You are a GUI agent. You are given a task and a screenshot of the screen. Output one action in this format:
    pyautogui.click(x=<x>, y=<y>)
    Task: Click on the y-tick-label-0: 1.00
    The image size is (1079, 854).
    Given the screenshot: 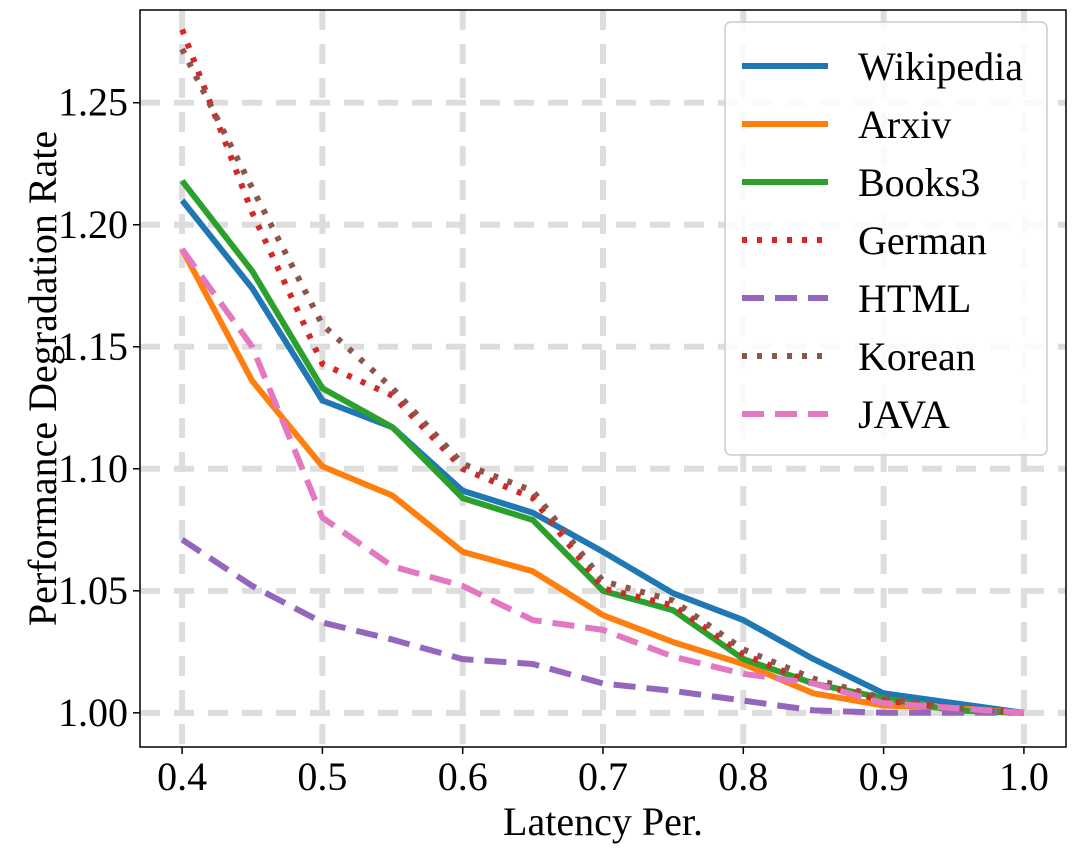 What is the action you would take?
    pyautogui.click(x=93, y=712)
    